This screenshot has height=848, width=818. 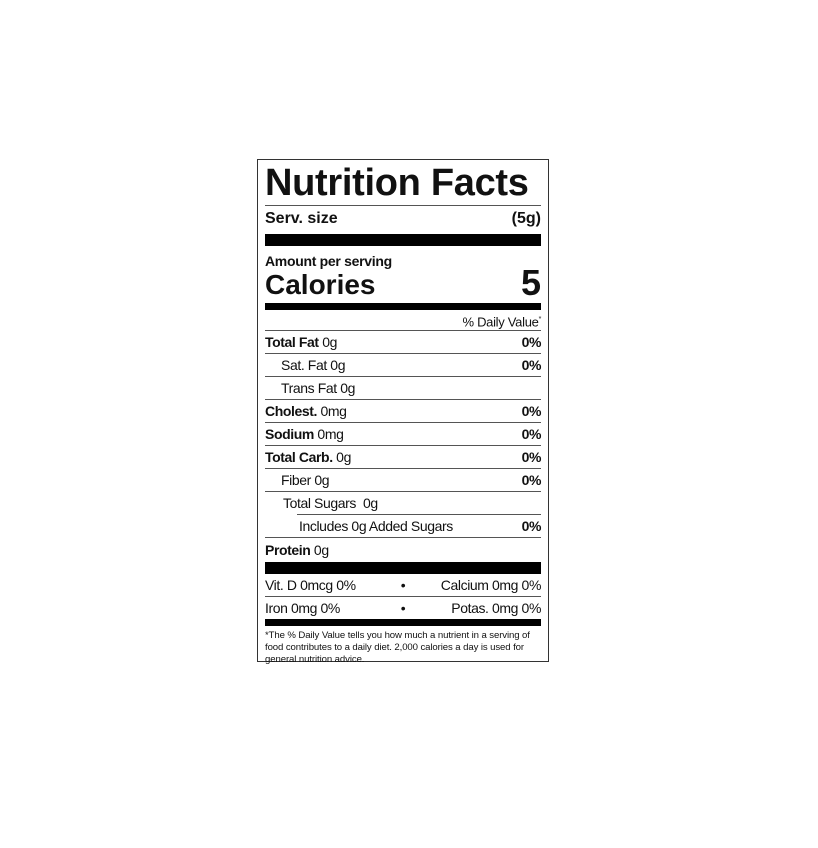 I want to click on nutrient-row-sodium: Sodium 0mg 0%, so click(x=403, y=434).